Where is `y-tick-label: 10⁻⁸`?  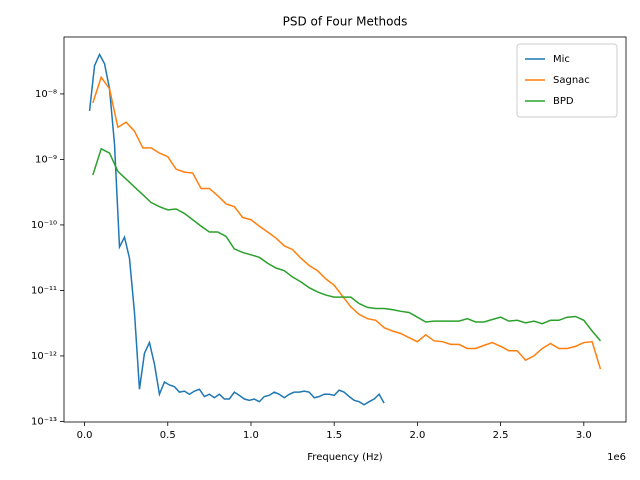
y-tick-label: 10⁻⁸ is located at coordinates (46, 94).